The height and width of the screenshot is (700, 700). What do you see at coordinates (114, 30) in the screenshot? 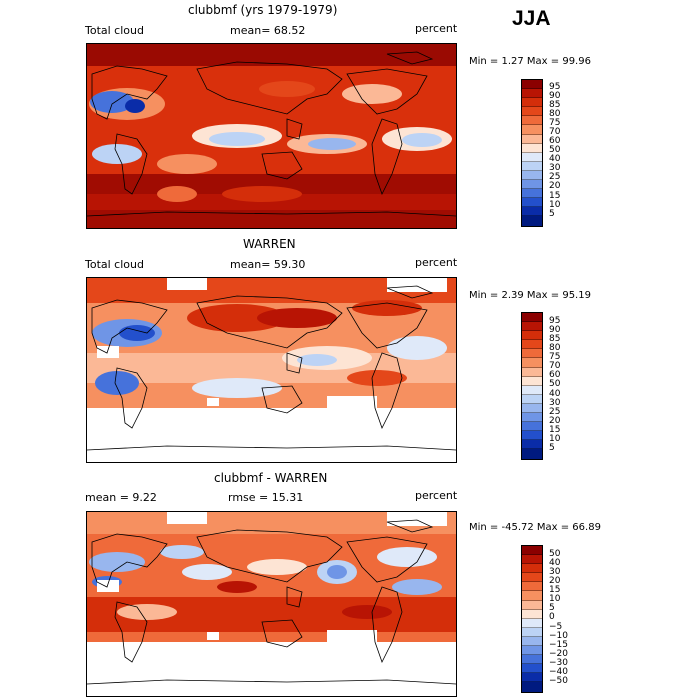
I see `panel-1-variable-label: Total cloud` at bounding box center [114, 30].